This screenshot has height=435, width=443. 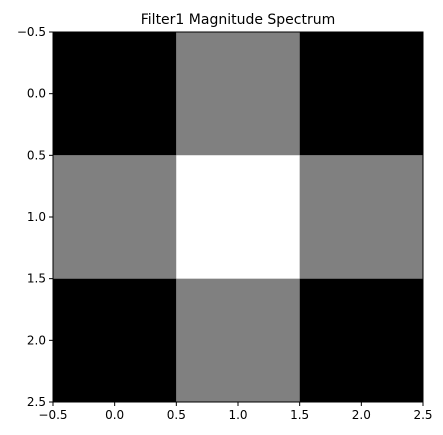 I want to click on x-tick-label: 0.5, so click(x=176, y=415).